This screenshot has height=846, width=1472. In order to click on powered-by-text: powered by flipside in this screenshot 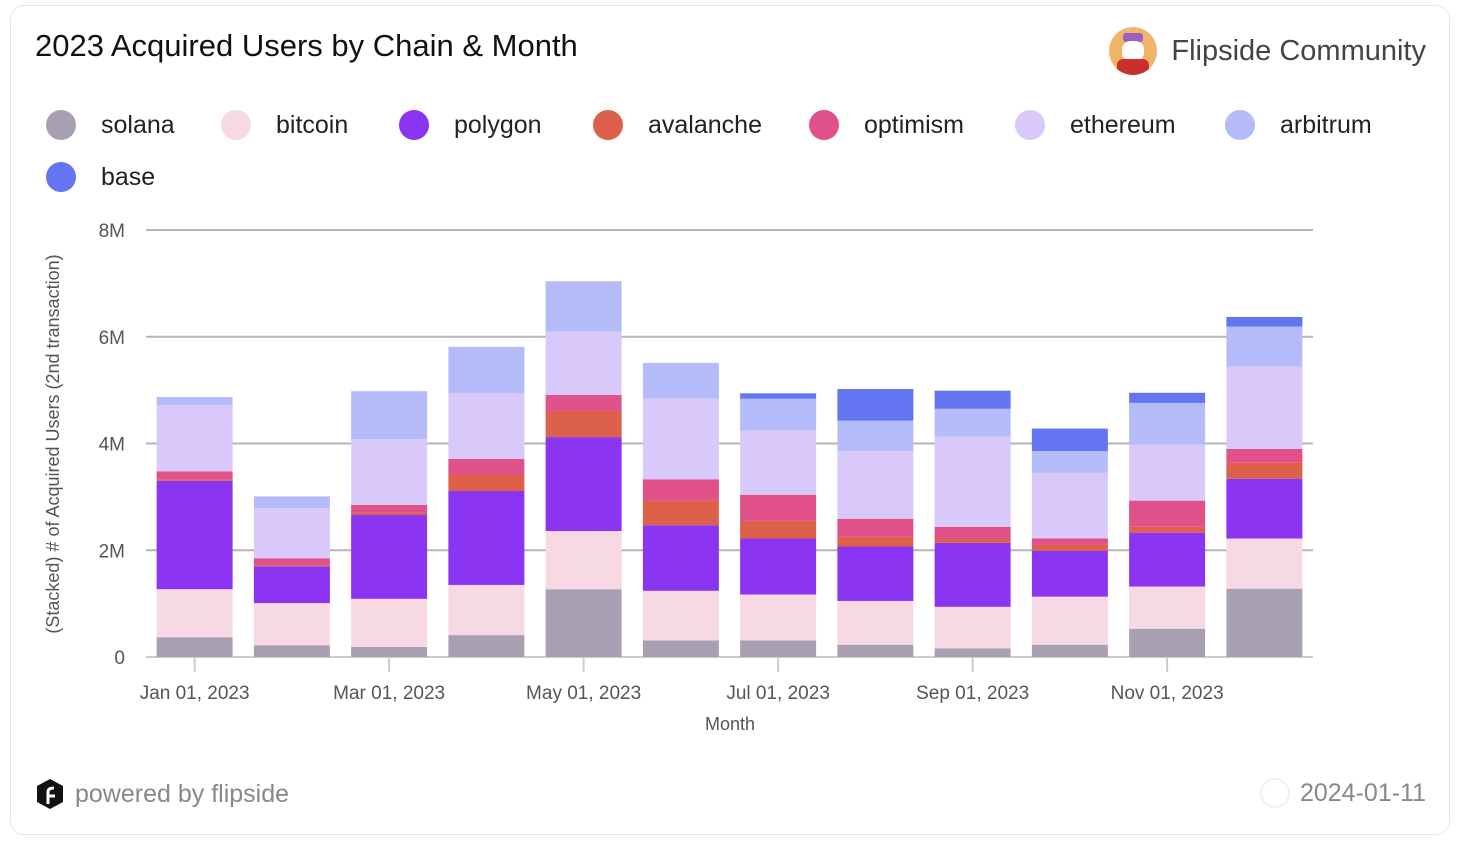, I will do `click(182, 793)`.